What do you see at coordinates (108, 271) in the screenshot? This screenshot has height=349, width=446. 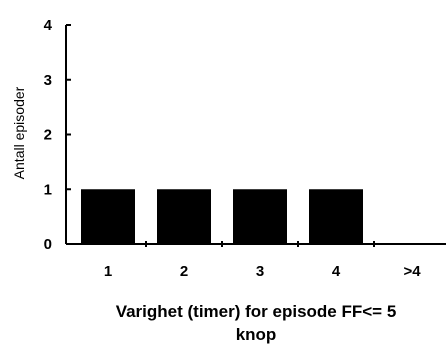 I see `x-tick-label: 1` at bounding box center [108, 271].